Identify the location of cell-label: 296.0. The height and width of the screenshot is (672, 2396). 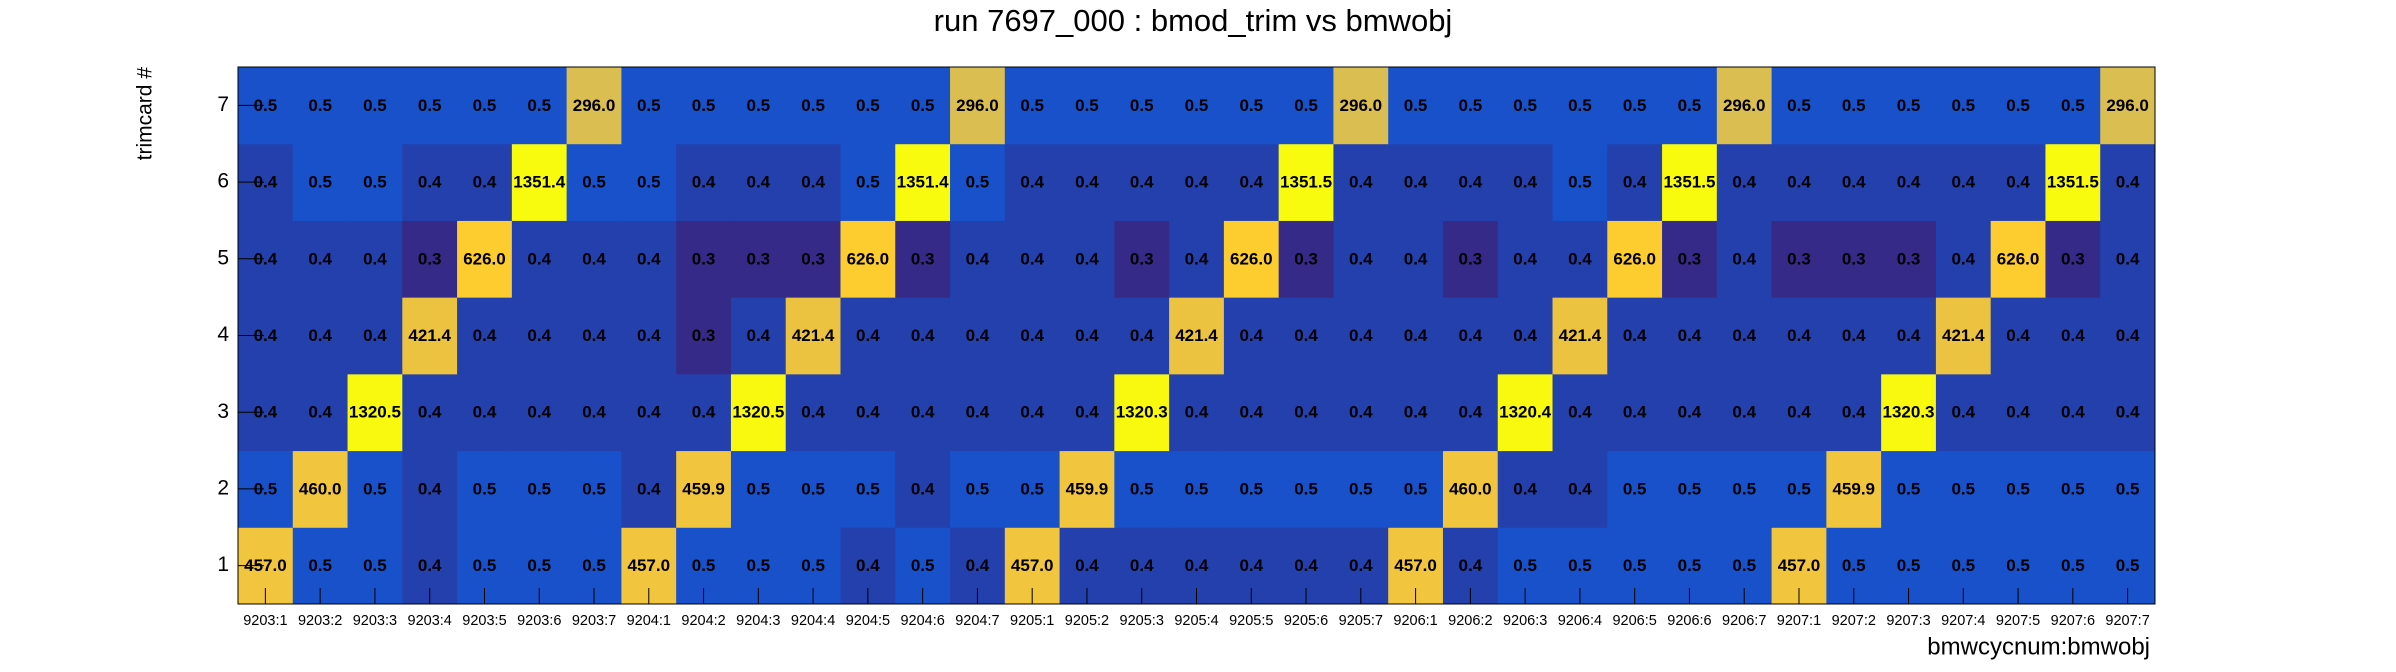
(594, 105).